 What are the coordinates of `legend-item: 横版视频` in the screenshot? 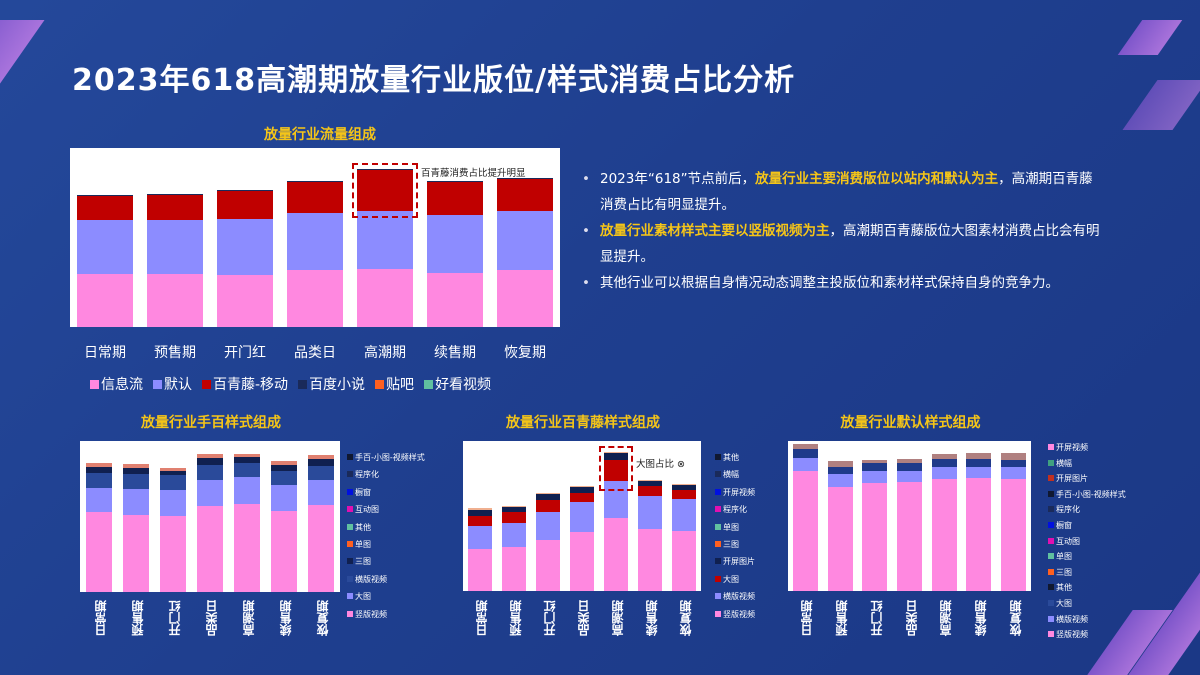 It's located at (1087, 620).